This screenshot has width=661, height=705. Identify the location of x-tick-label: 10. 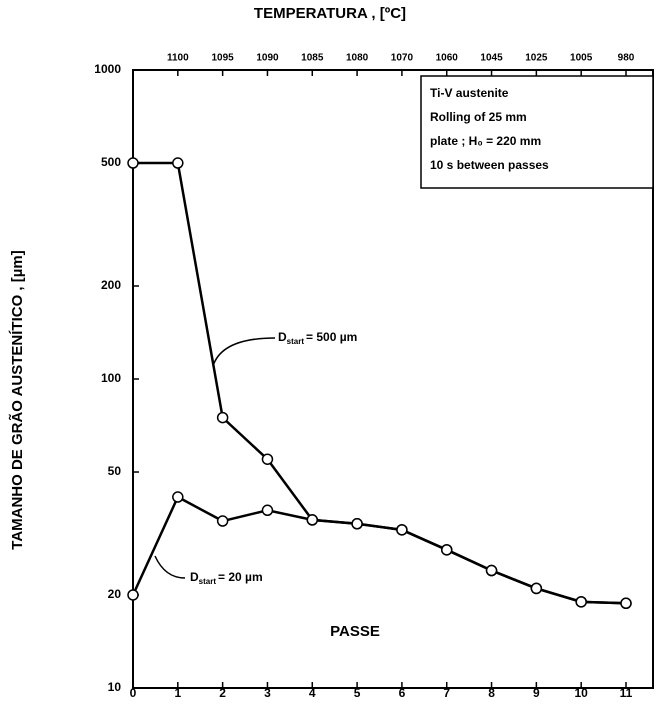
(582, 693).